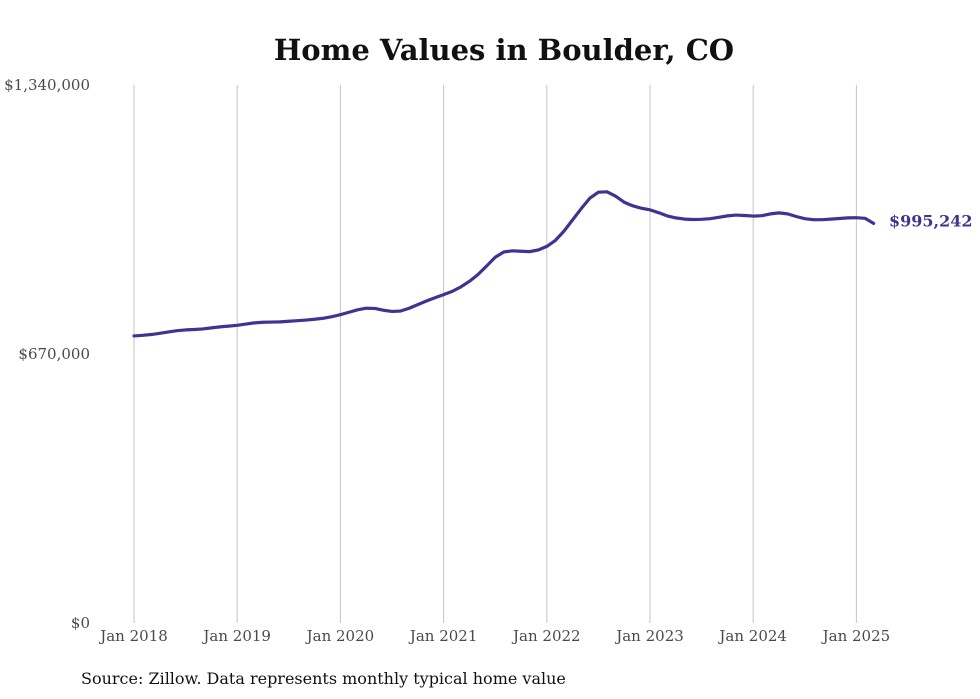 The height and width of the screenshot is (699, 980). Describe the element at coordinates (133, 636) in the screenshot. I see `x-tick-label: Jan 2018` at that location.